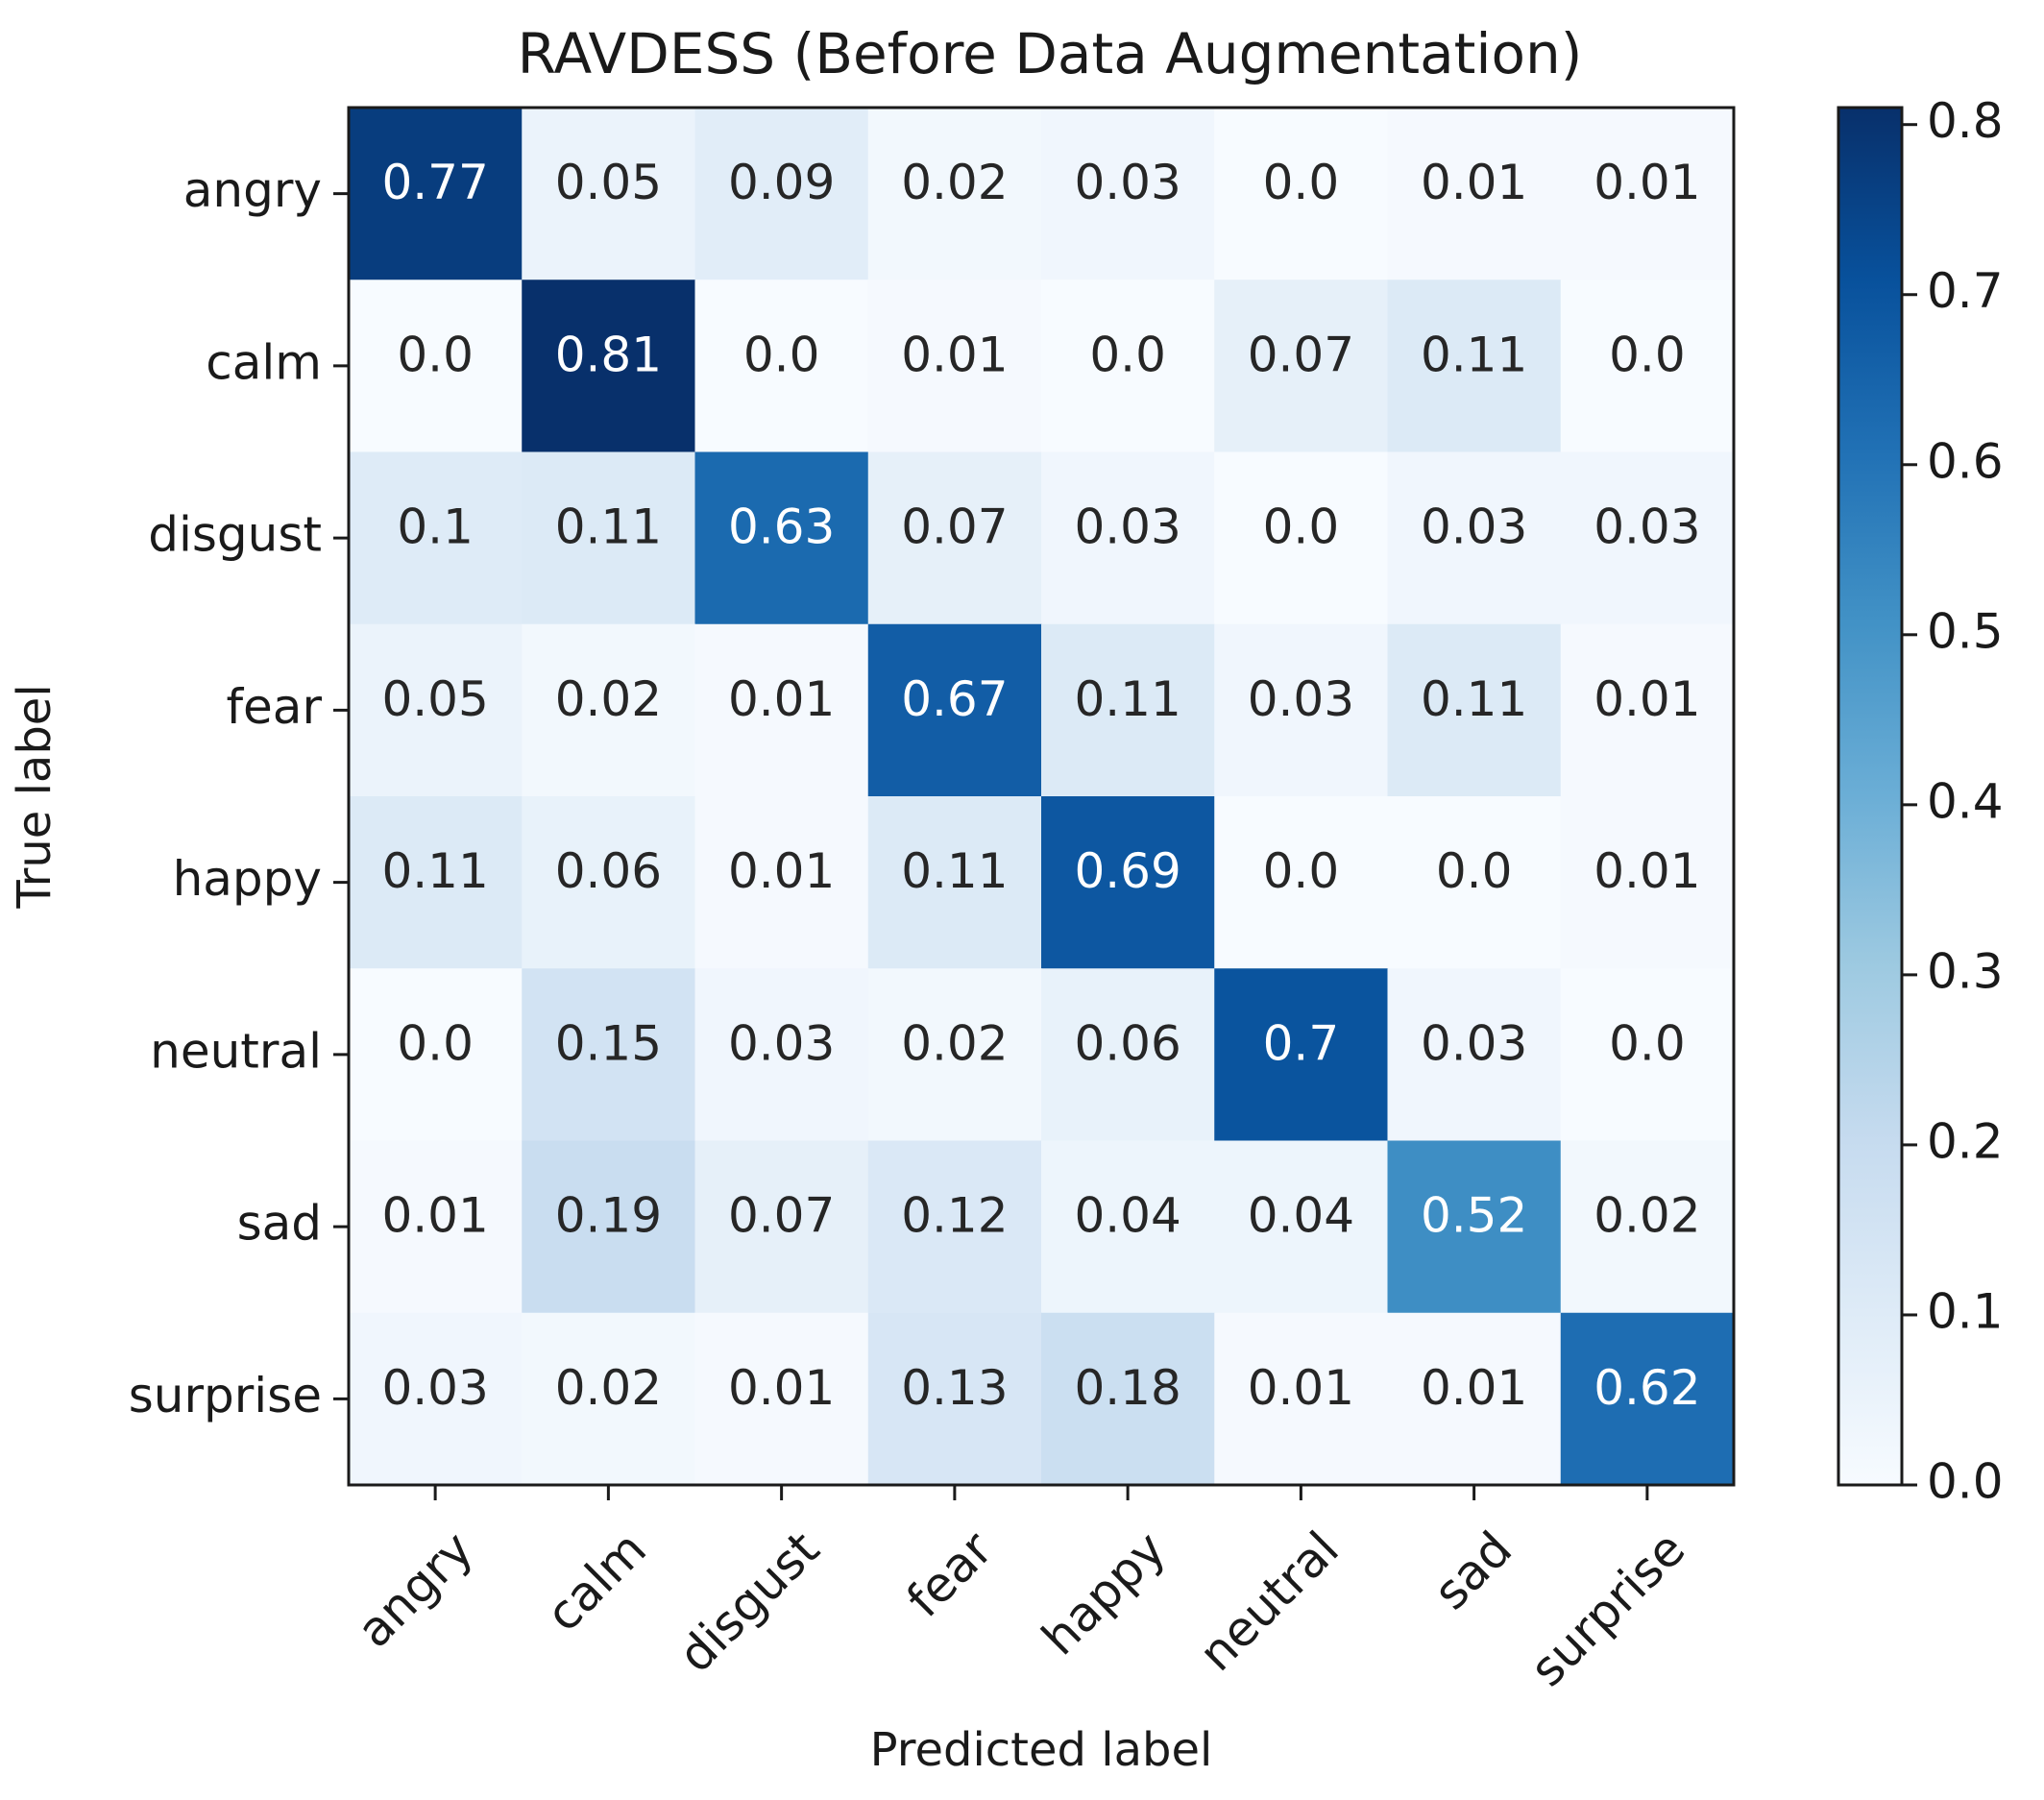 The image size is (2044, 1800). What do you see at coordinates (235, 535) in the screenshot?
I see `y-tick-label: disgust` at bounding box center [235, 535].